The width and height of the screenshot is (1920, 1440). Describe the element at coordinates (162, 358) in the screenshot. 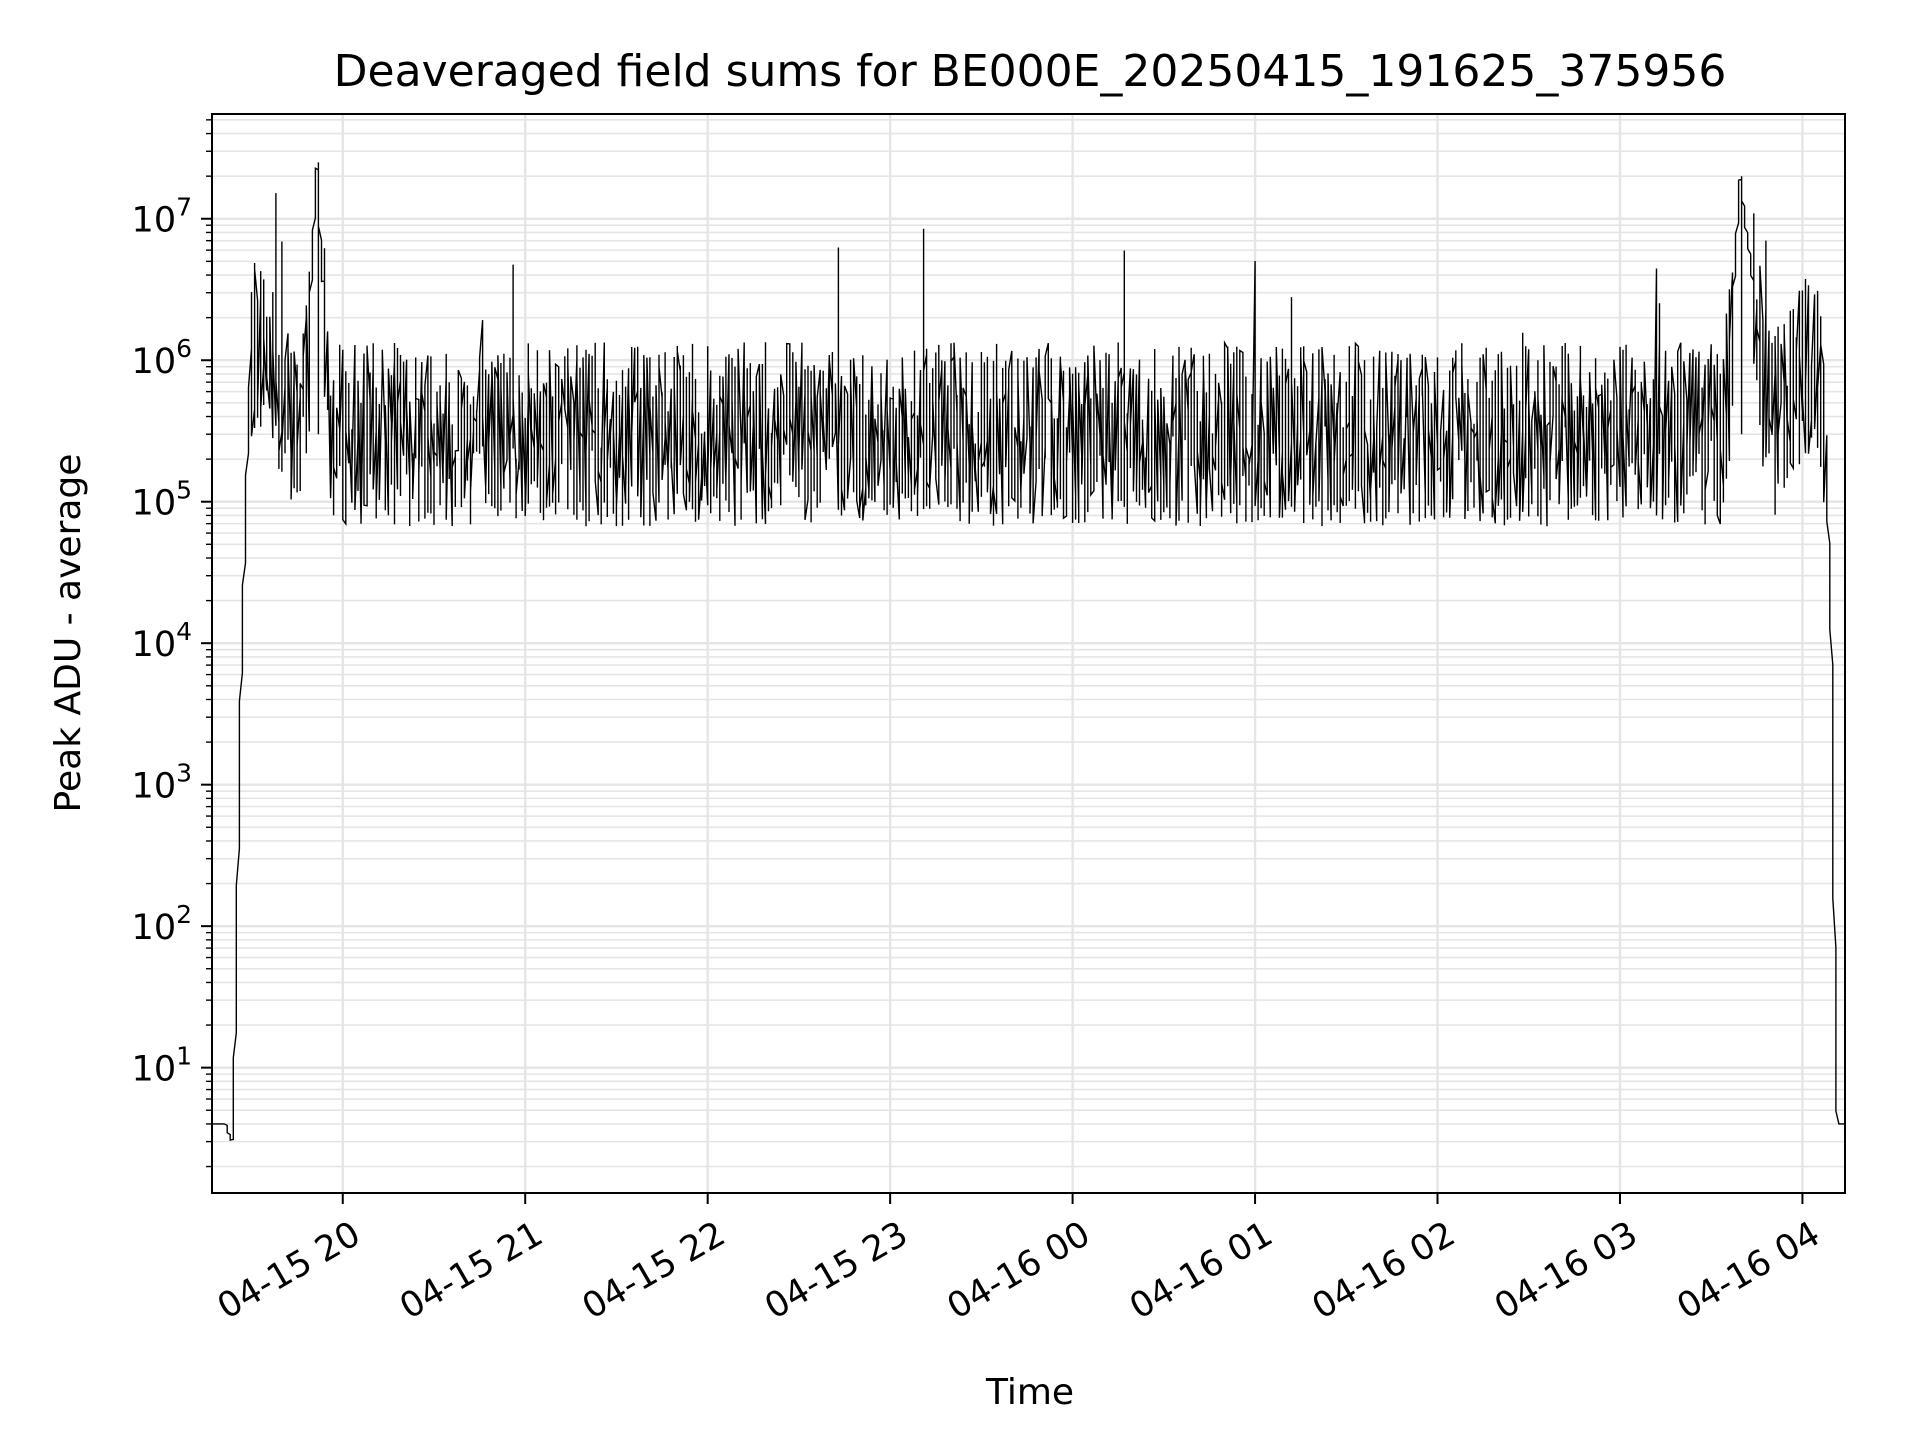

I see `y-tick-label: 10⁶` at that location.